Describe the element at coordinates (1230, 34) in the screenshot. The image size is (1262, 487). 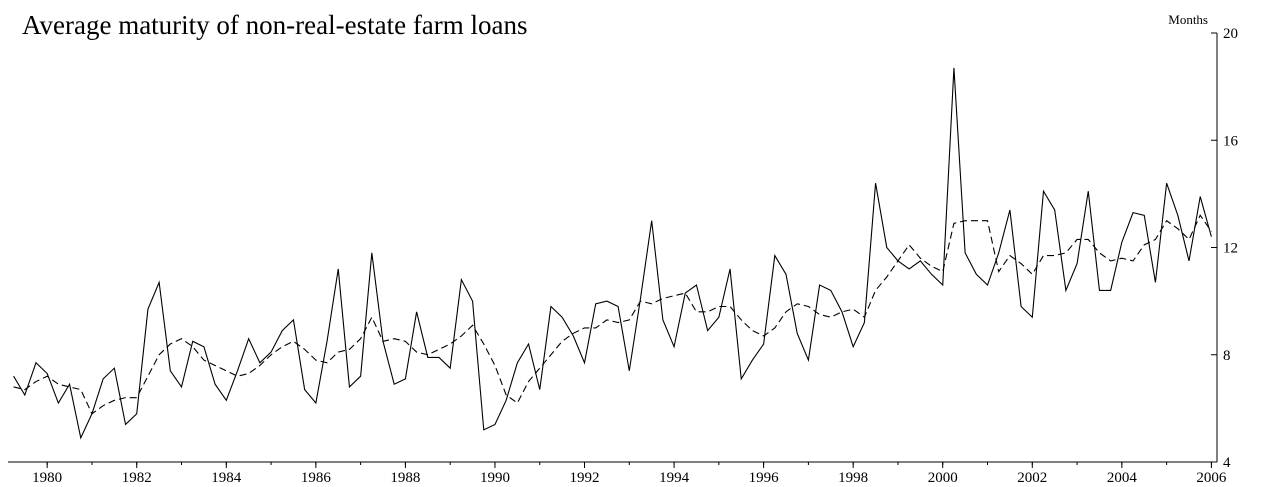
I see `y-tick-label: 20` at that location.